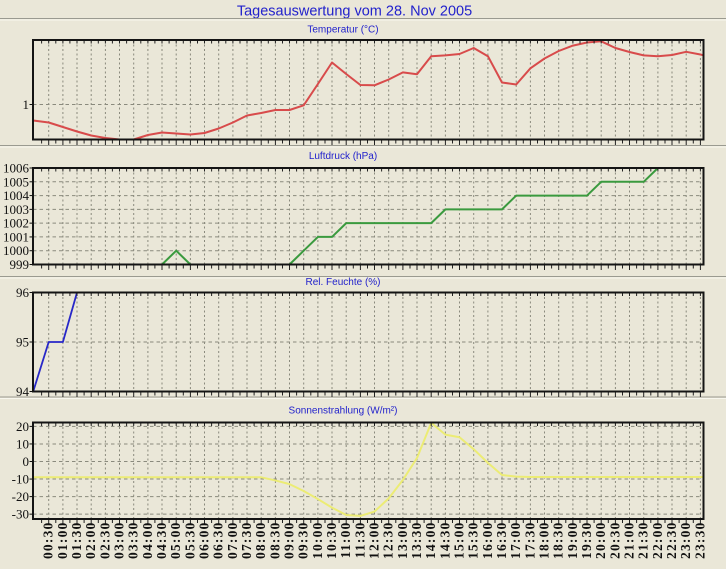  What do you see at coordinates (119, 541) in the screenshot?
I see `svg-text: 03:00` at bounding box center [119, 541].